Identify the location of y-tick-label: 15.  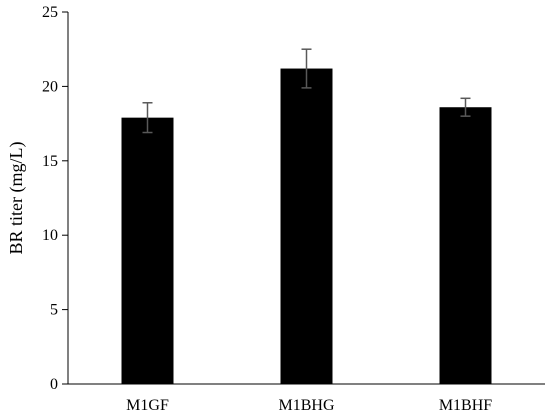
(50, 161).